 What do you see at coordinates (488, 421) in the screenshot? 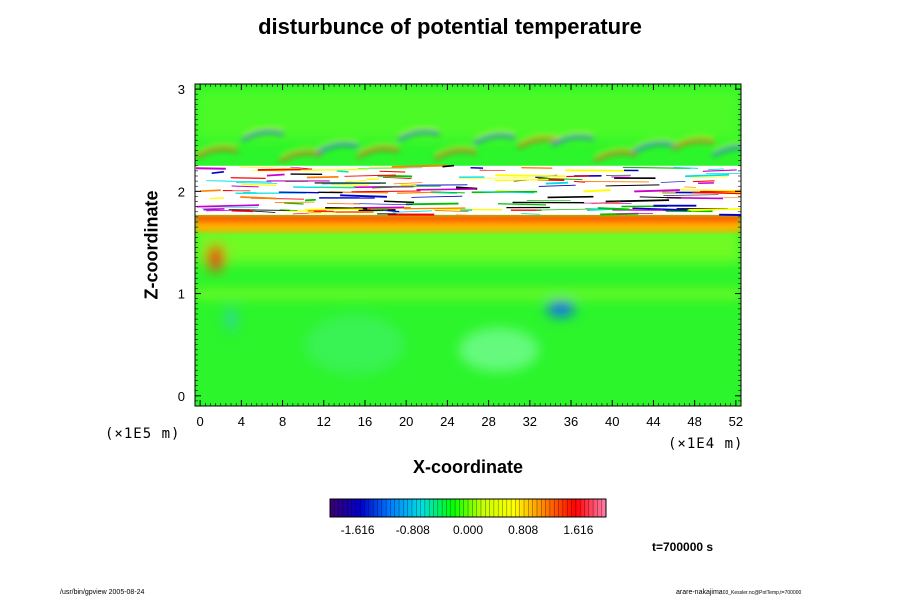
I see `x-tick-label: 28` at bounding box center [488, 421].